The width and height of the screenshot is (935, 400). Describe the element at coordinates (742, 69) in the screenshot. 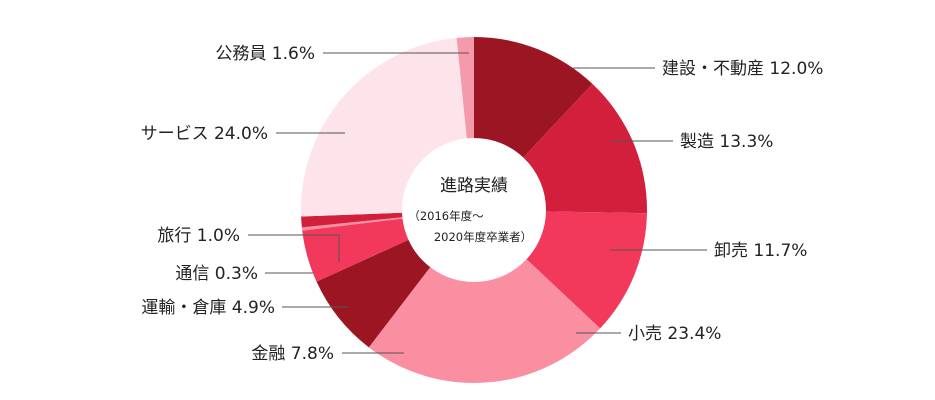

I see `slice-label-construction: 建設・不動産 12.0%` at that location.